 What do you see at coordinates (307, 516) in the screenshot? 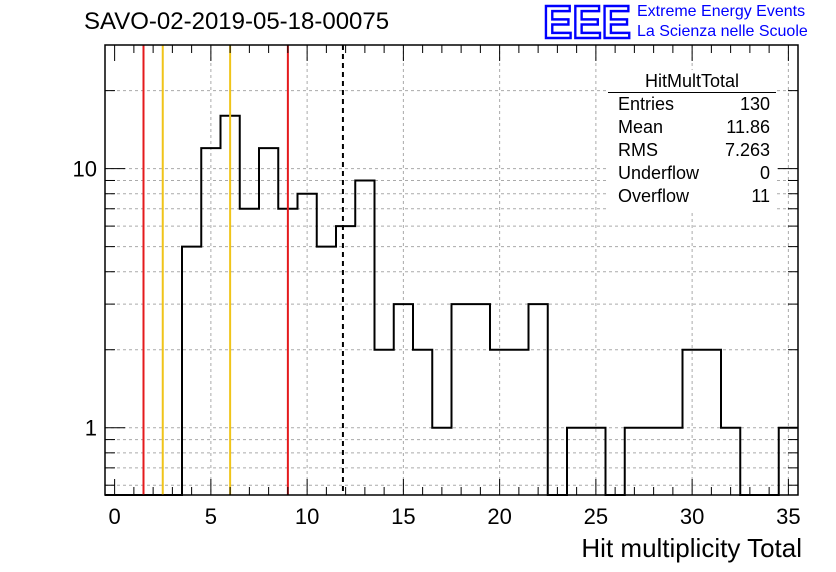
I see `x-tick-label: 10` at bounding box center [307, 516].